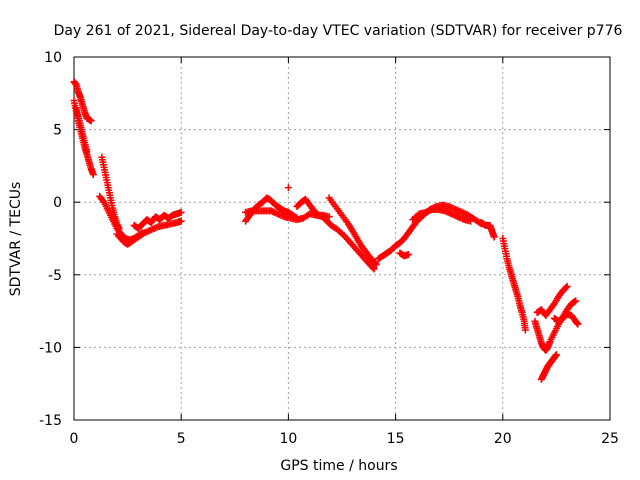  I want to click on series-s, so click(566, 319).